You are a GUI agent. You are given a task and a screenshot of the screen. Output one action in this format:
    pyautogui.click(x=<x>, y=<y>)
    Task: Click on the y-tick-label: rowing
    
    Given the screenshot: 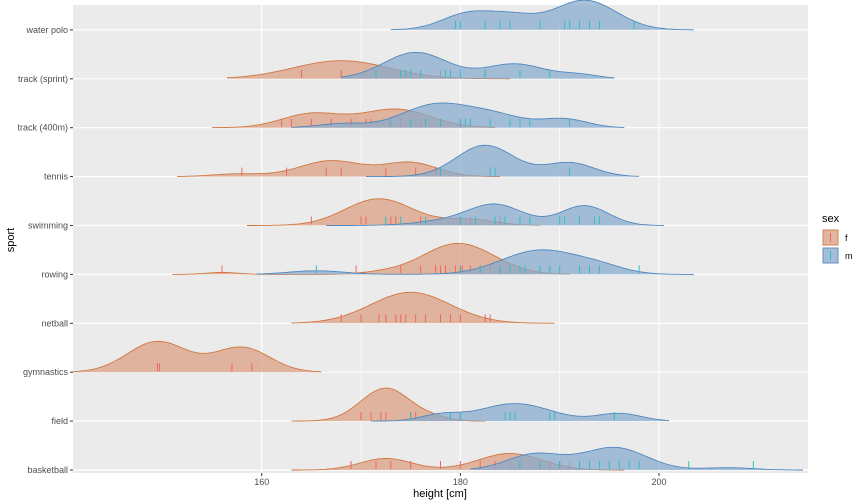 What is the action you would take?
    pyautogui.click(x=54, y=274)
    